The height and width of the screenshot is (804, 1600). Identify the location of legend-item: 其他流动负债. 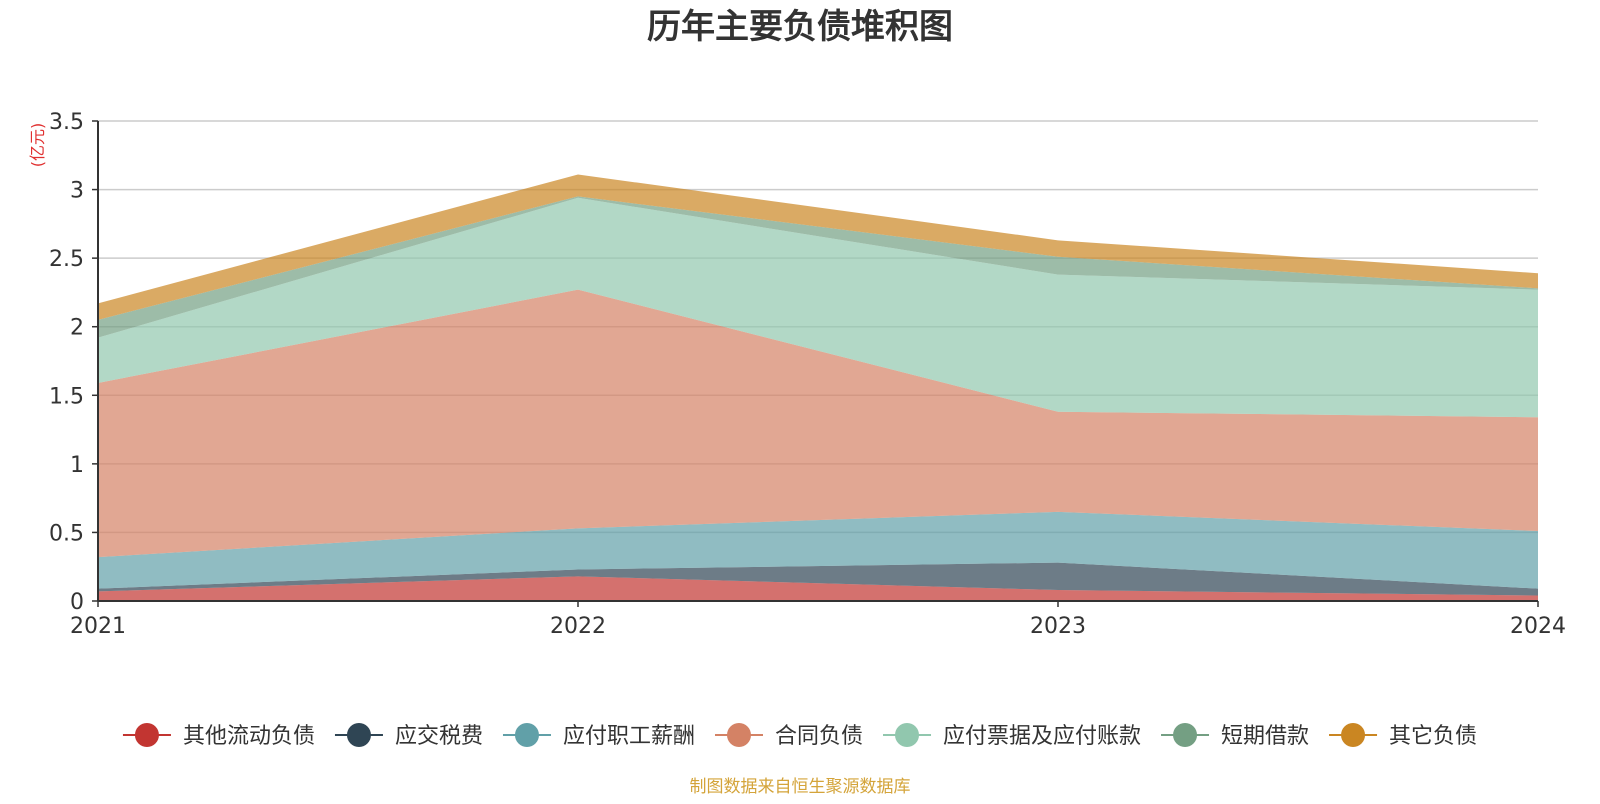
(218, 736).